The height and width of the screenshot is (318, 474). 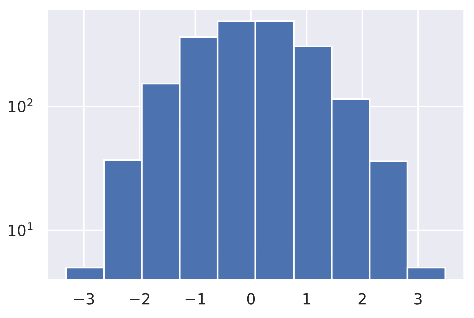 What do you see at coordinates (307, 299) in the screenshot?
I see `x-tick-label: 1` at bounding box center [307, 299].